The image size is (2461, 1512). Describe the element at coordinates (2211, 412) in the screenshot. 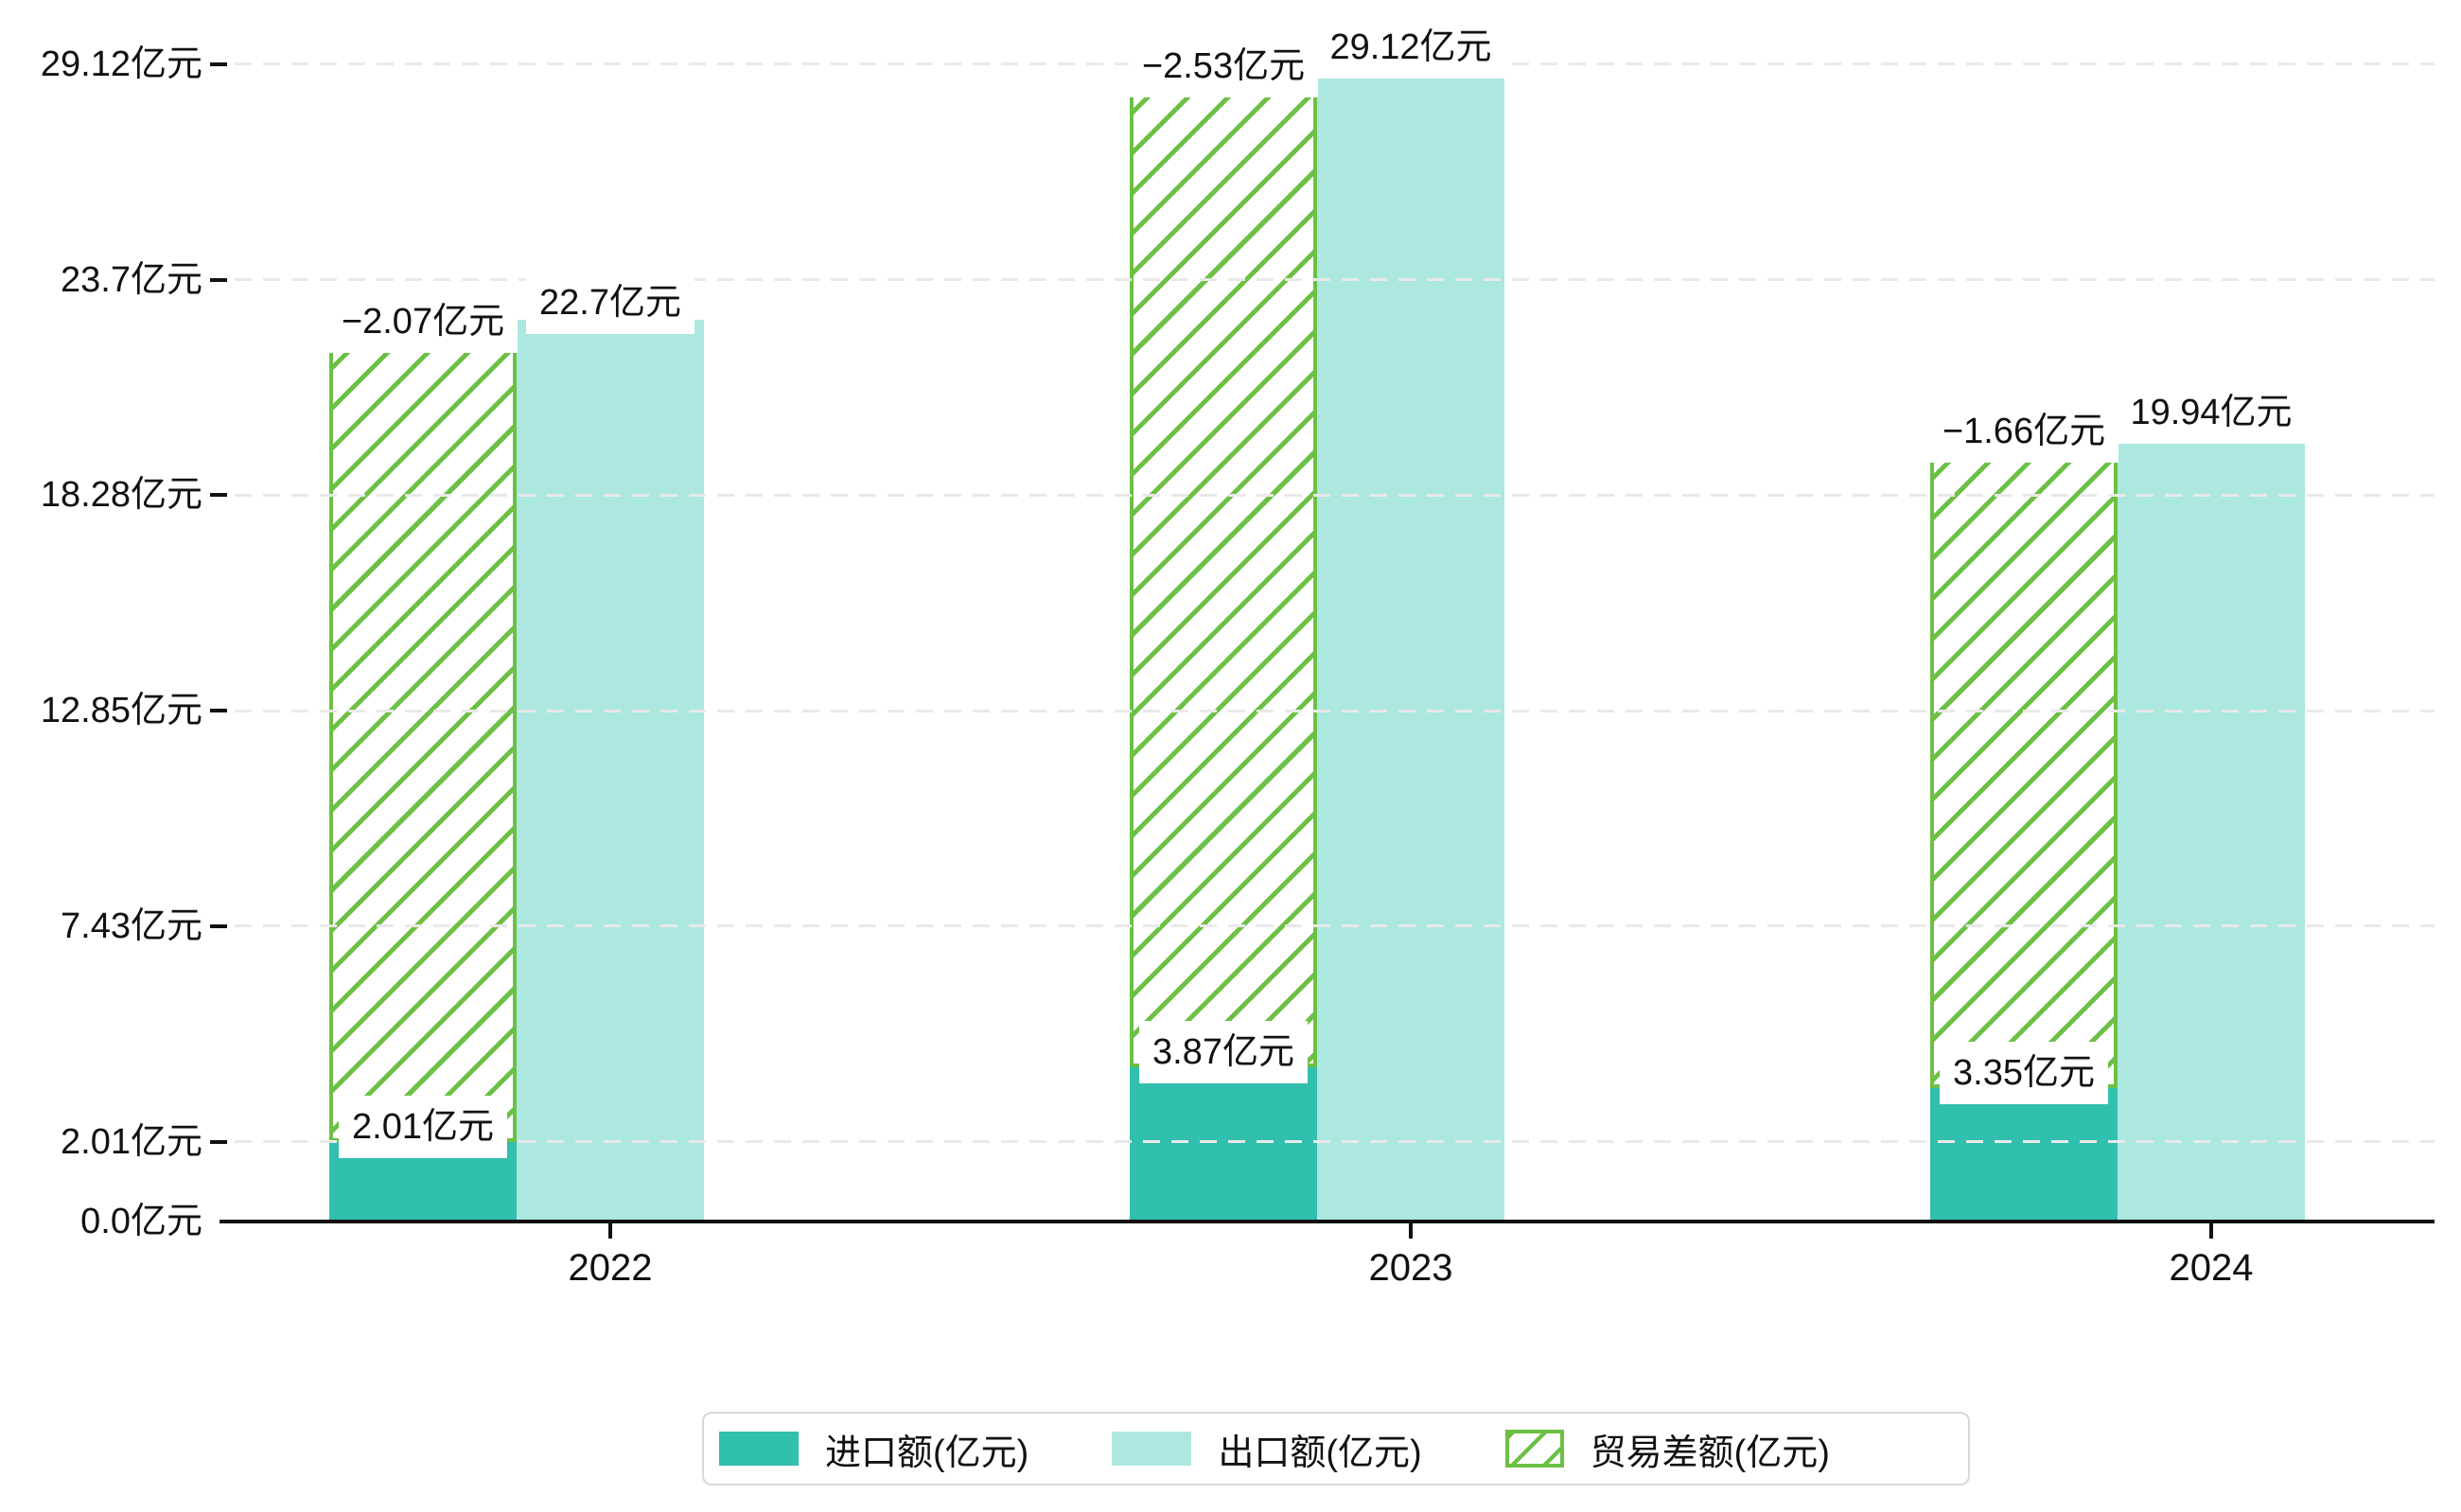

I see `export-value-label: 19.94亿元` at that location.